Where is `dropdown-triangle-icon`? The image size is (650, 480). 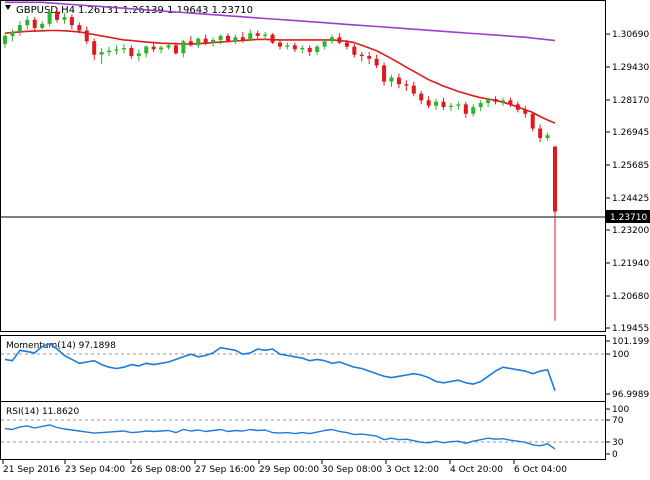
dropdown-triangle-icon is located at coordinates (8, 7).